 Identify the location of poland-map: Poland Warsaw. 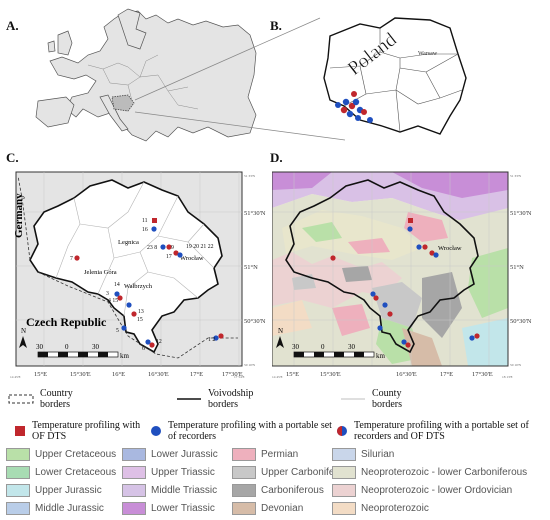
(395, 76).